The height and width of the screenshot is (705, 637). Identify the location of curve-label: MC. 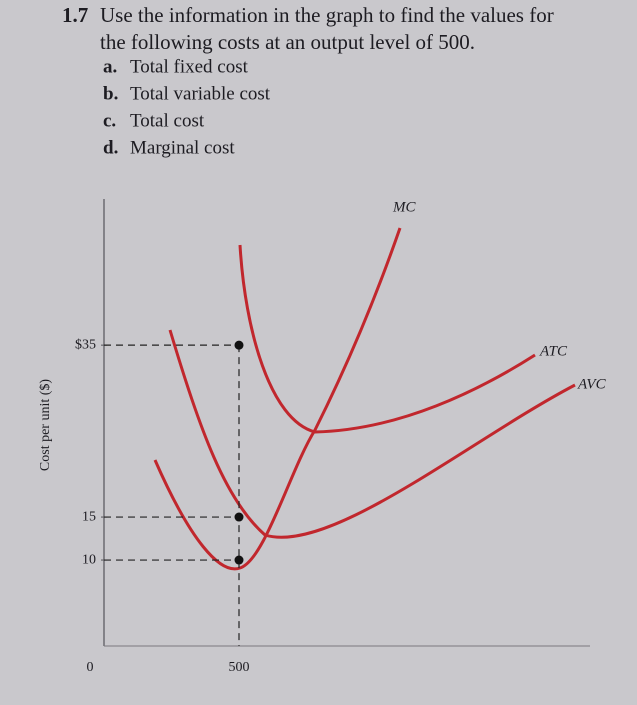
(404, 207).